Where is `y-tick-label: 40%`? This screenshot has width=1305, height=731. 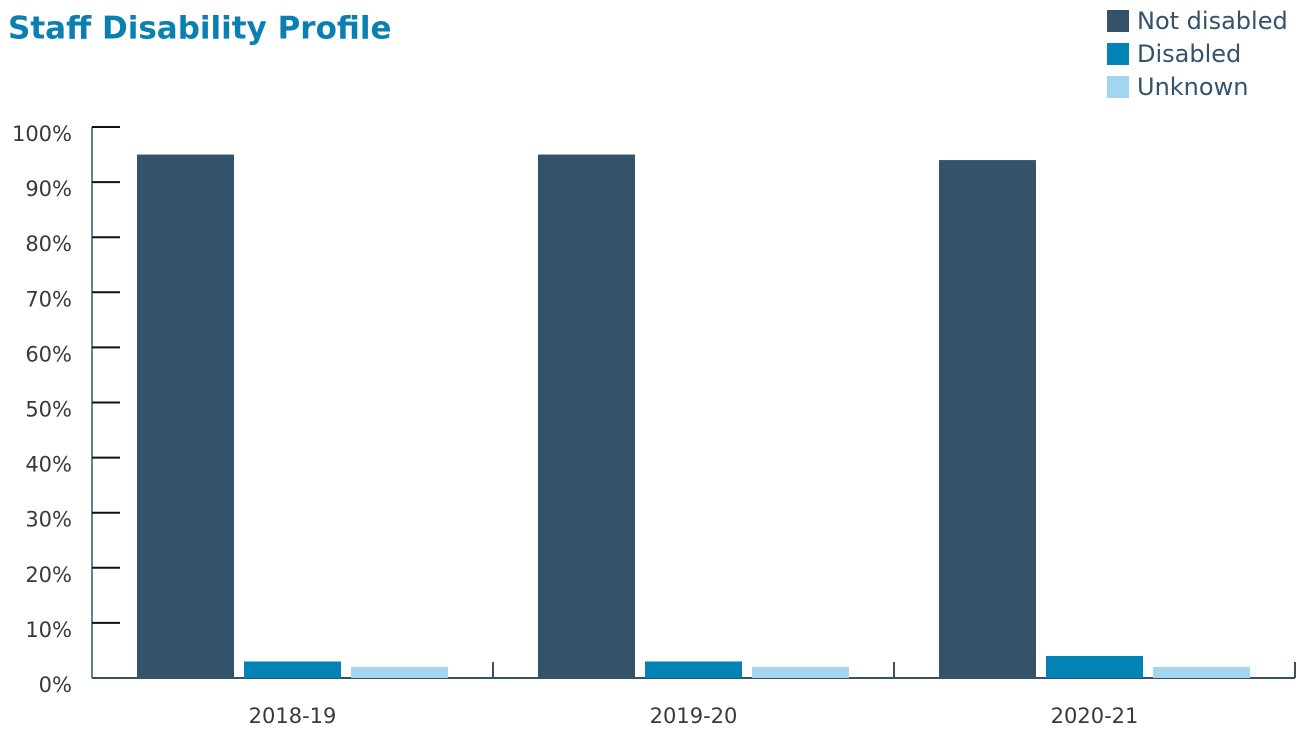 y-tick-label: 40% is located at coordinates (48, 465).